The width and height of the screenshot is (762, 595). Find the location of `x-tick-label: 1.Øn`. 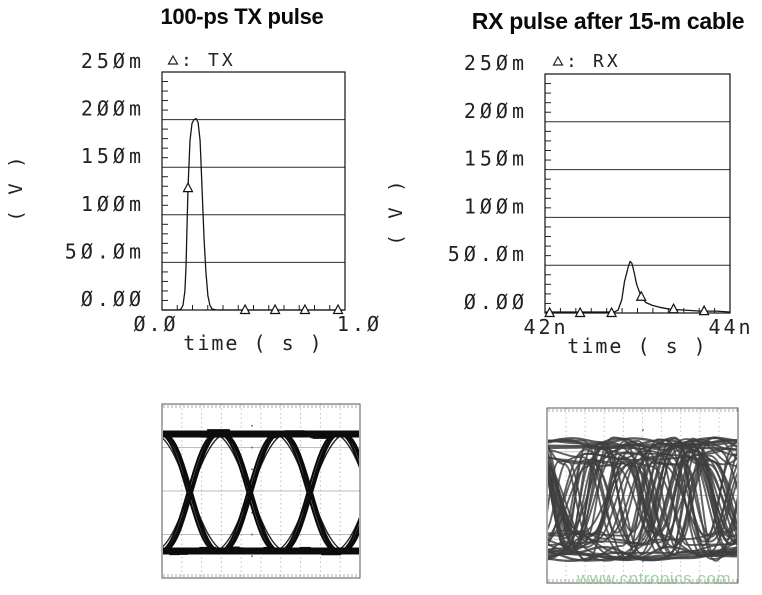

x-tick-label: 1.Øn is located at coordinates (359, 324).